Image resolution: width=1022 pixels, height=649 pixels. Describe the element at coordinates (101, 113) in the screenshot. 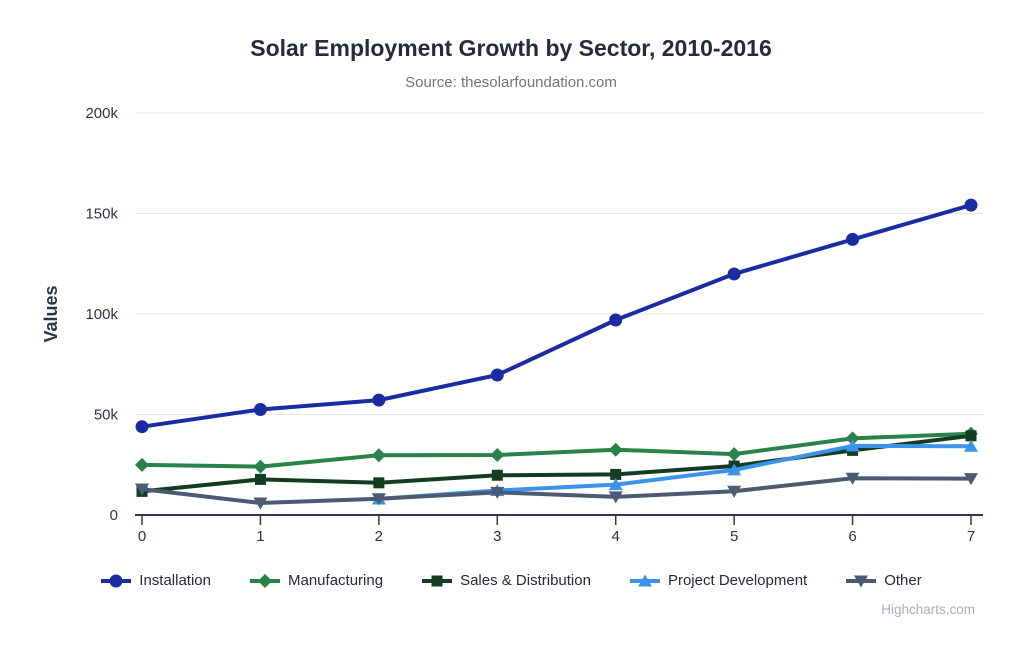

I see `y-tick-label: 200k` at that location.